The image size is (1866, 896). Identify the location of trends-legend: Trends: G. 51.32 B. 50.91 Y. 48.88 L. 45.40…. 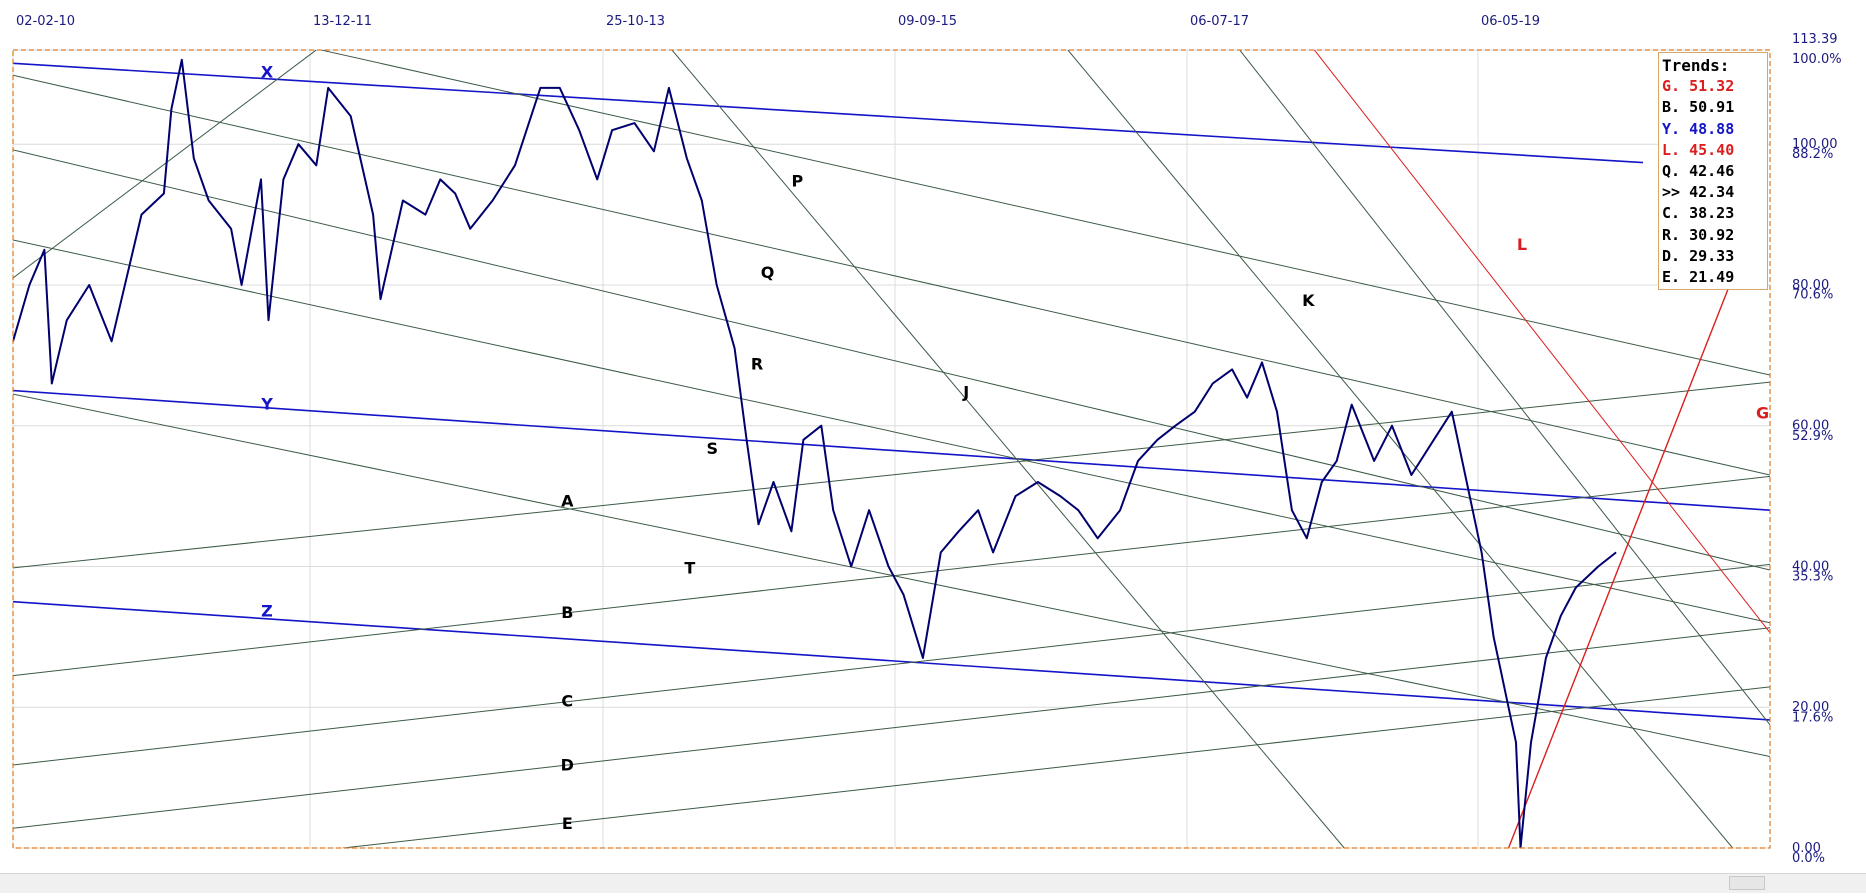
(1713, 171).